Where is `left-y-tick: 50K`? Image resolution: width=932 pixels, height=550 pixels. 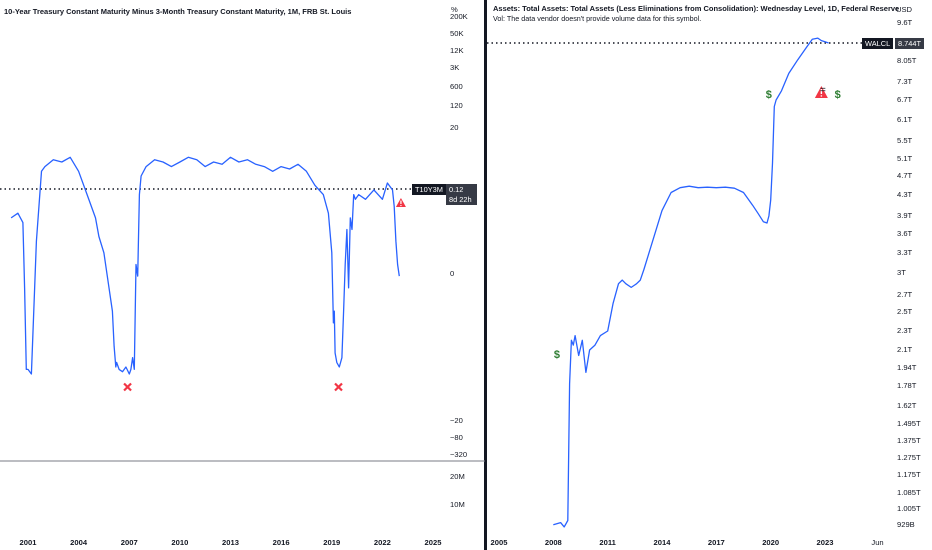 left-y-tick: 50K is located at coordinates (457, 33).